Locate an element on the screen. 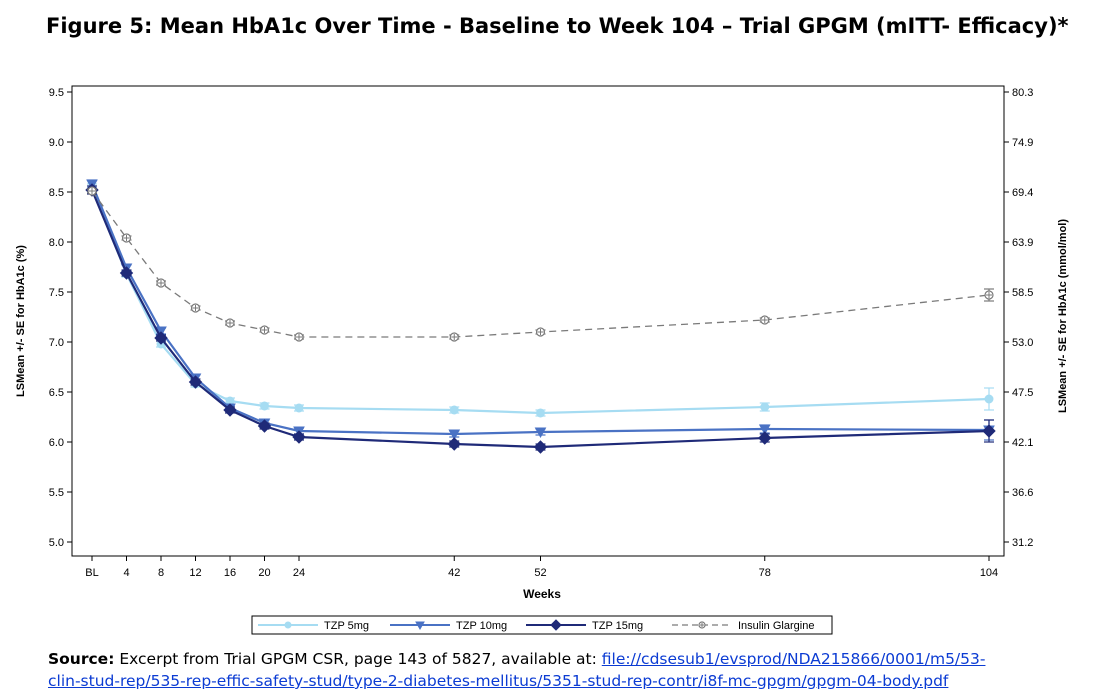 This screenshot has width=1095, height=700. y2-tick-label: 47.5 is located at coordinates (1022, 393).